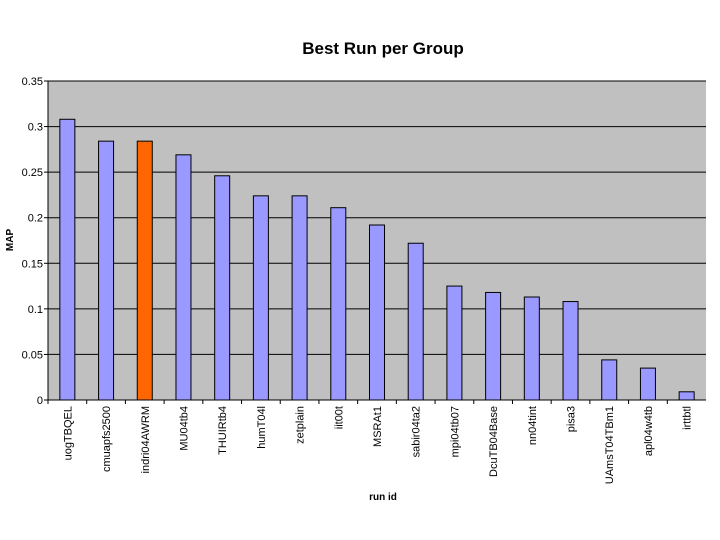 The width and height of the screenshot is (720, 540). What do you see at coordinates (383, 497) in the screenshot?
I see `x-axis-label: run id` at bounding box center [383, 497].